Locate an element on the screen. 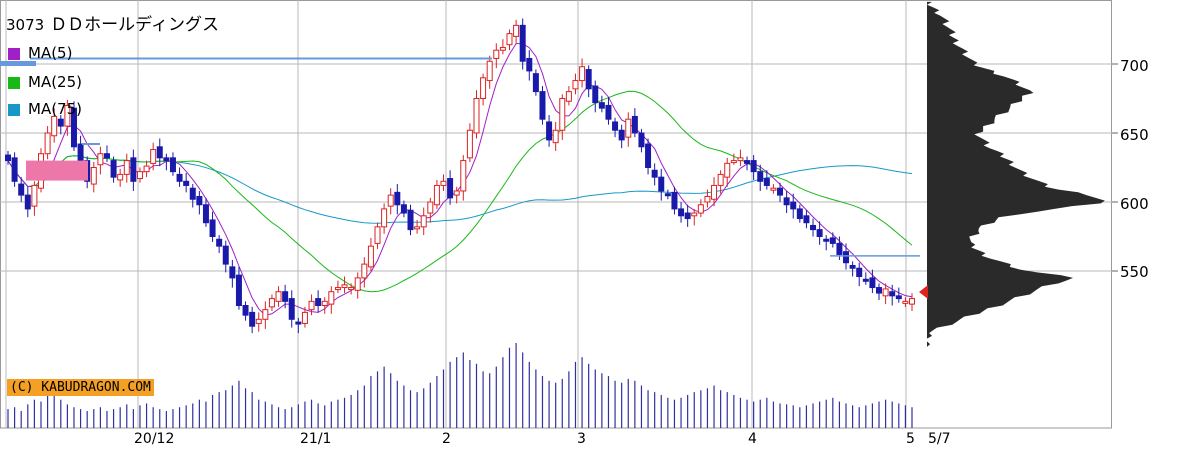 The width and height of the screenshot is (1200, 452). legend-swatch-ma25 is located at coordinates (14, 82).